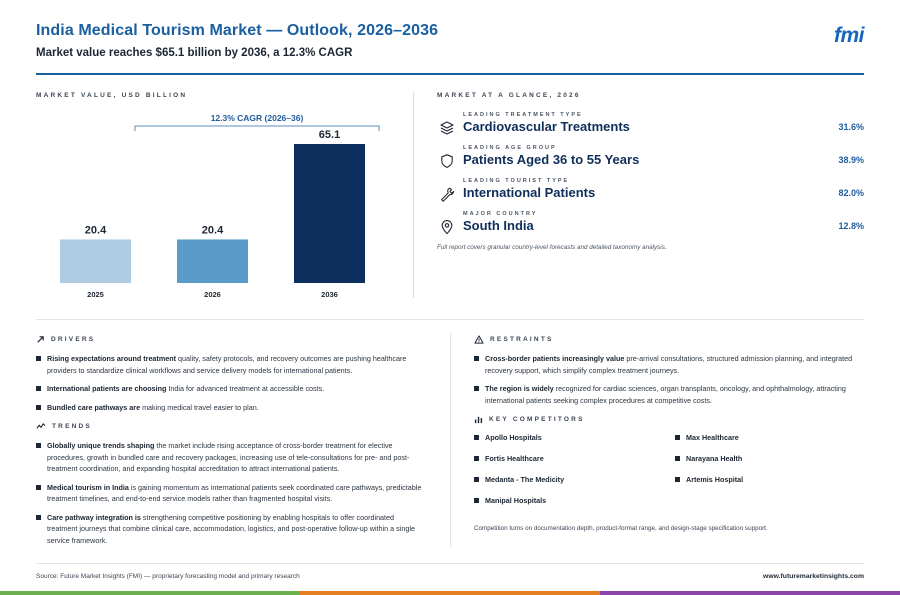 Image resolution: width=900 pixels, height=595 pixels. What do you see at coordinates (450, 74) in the screenshot?
I see `header-rule` at bounding box center [450, 74].